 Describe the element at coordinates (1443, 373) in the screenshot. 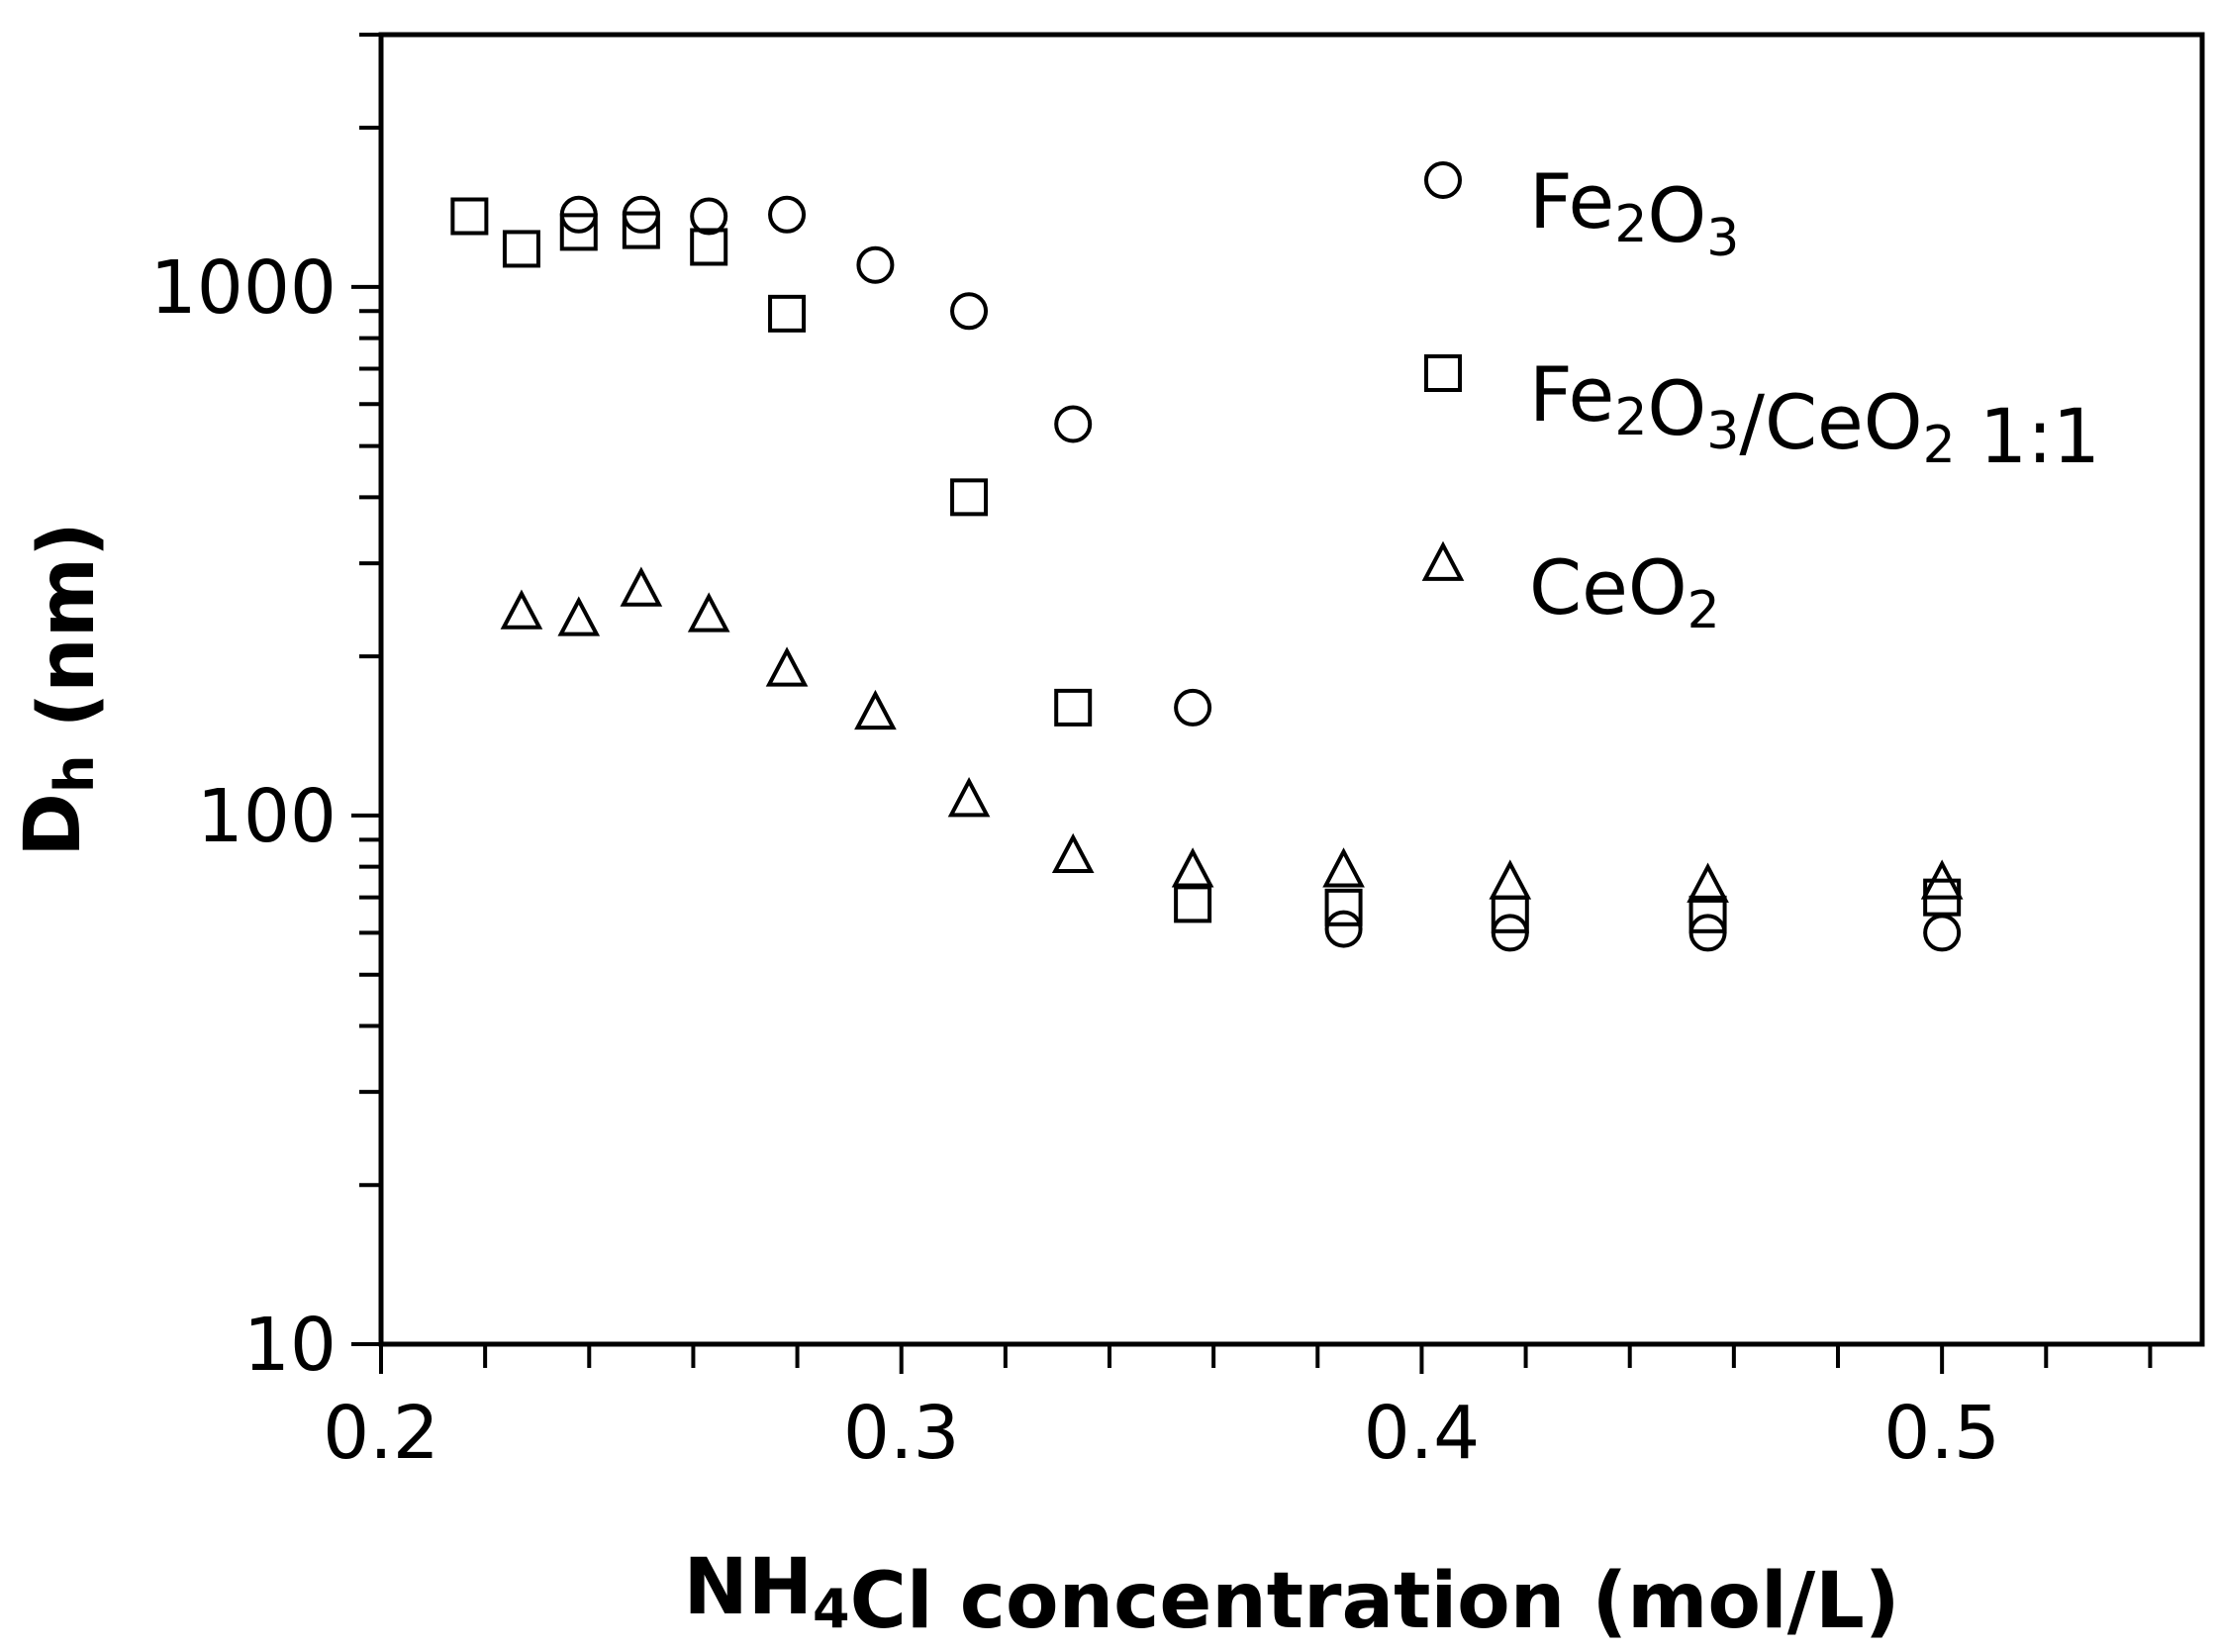

I see `legend-marker-square` at that location.